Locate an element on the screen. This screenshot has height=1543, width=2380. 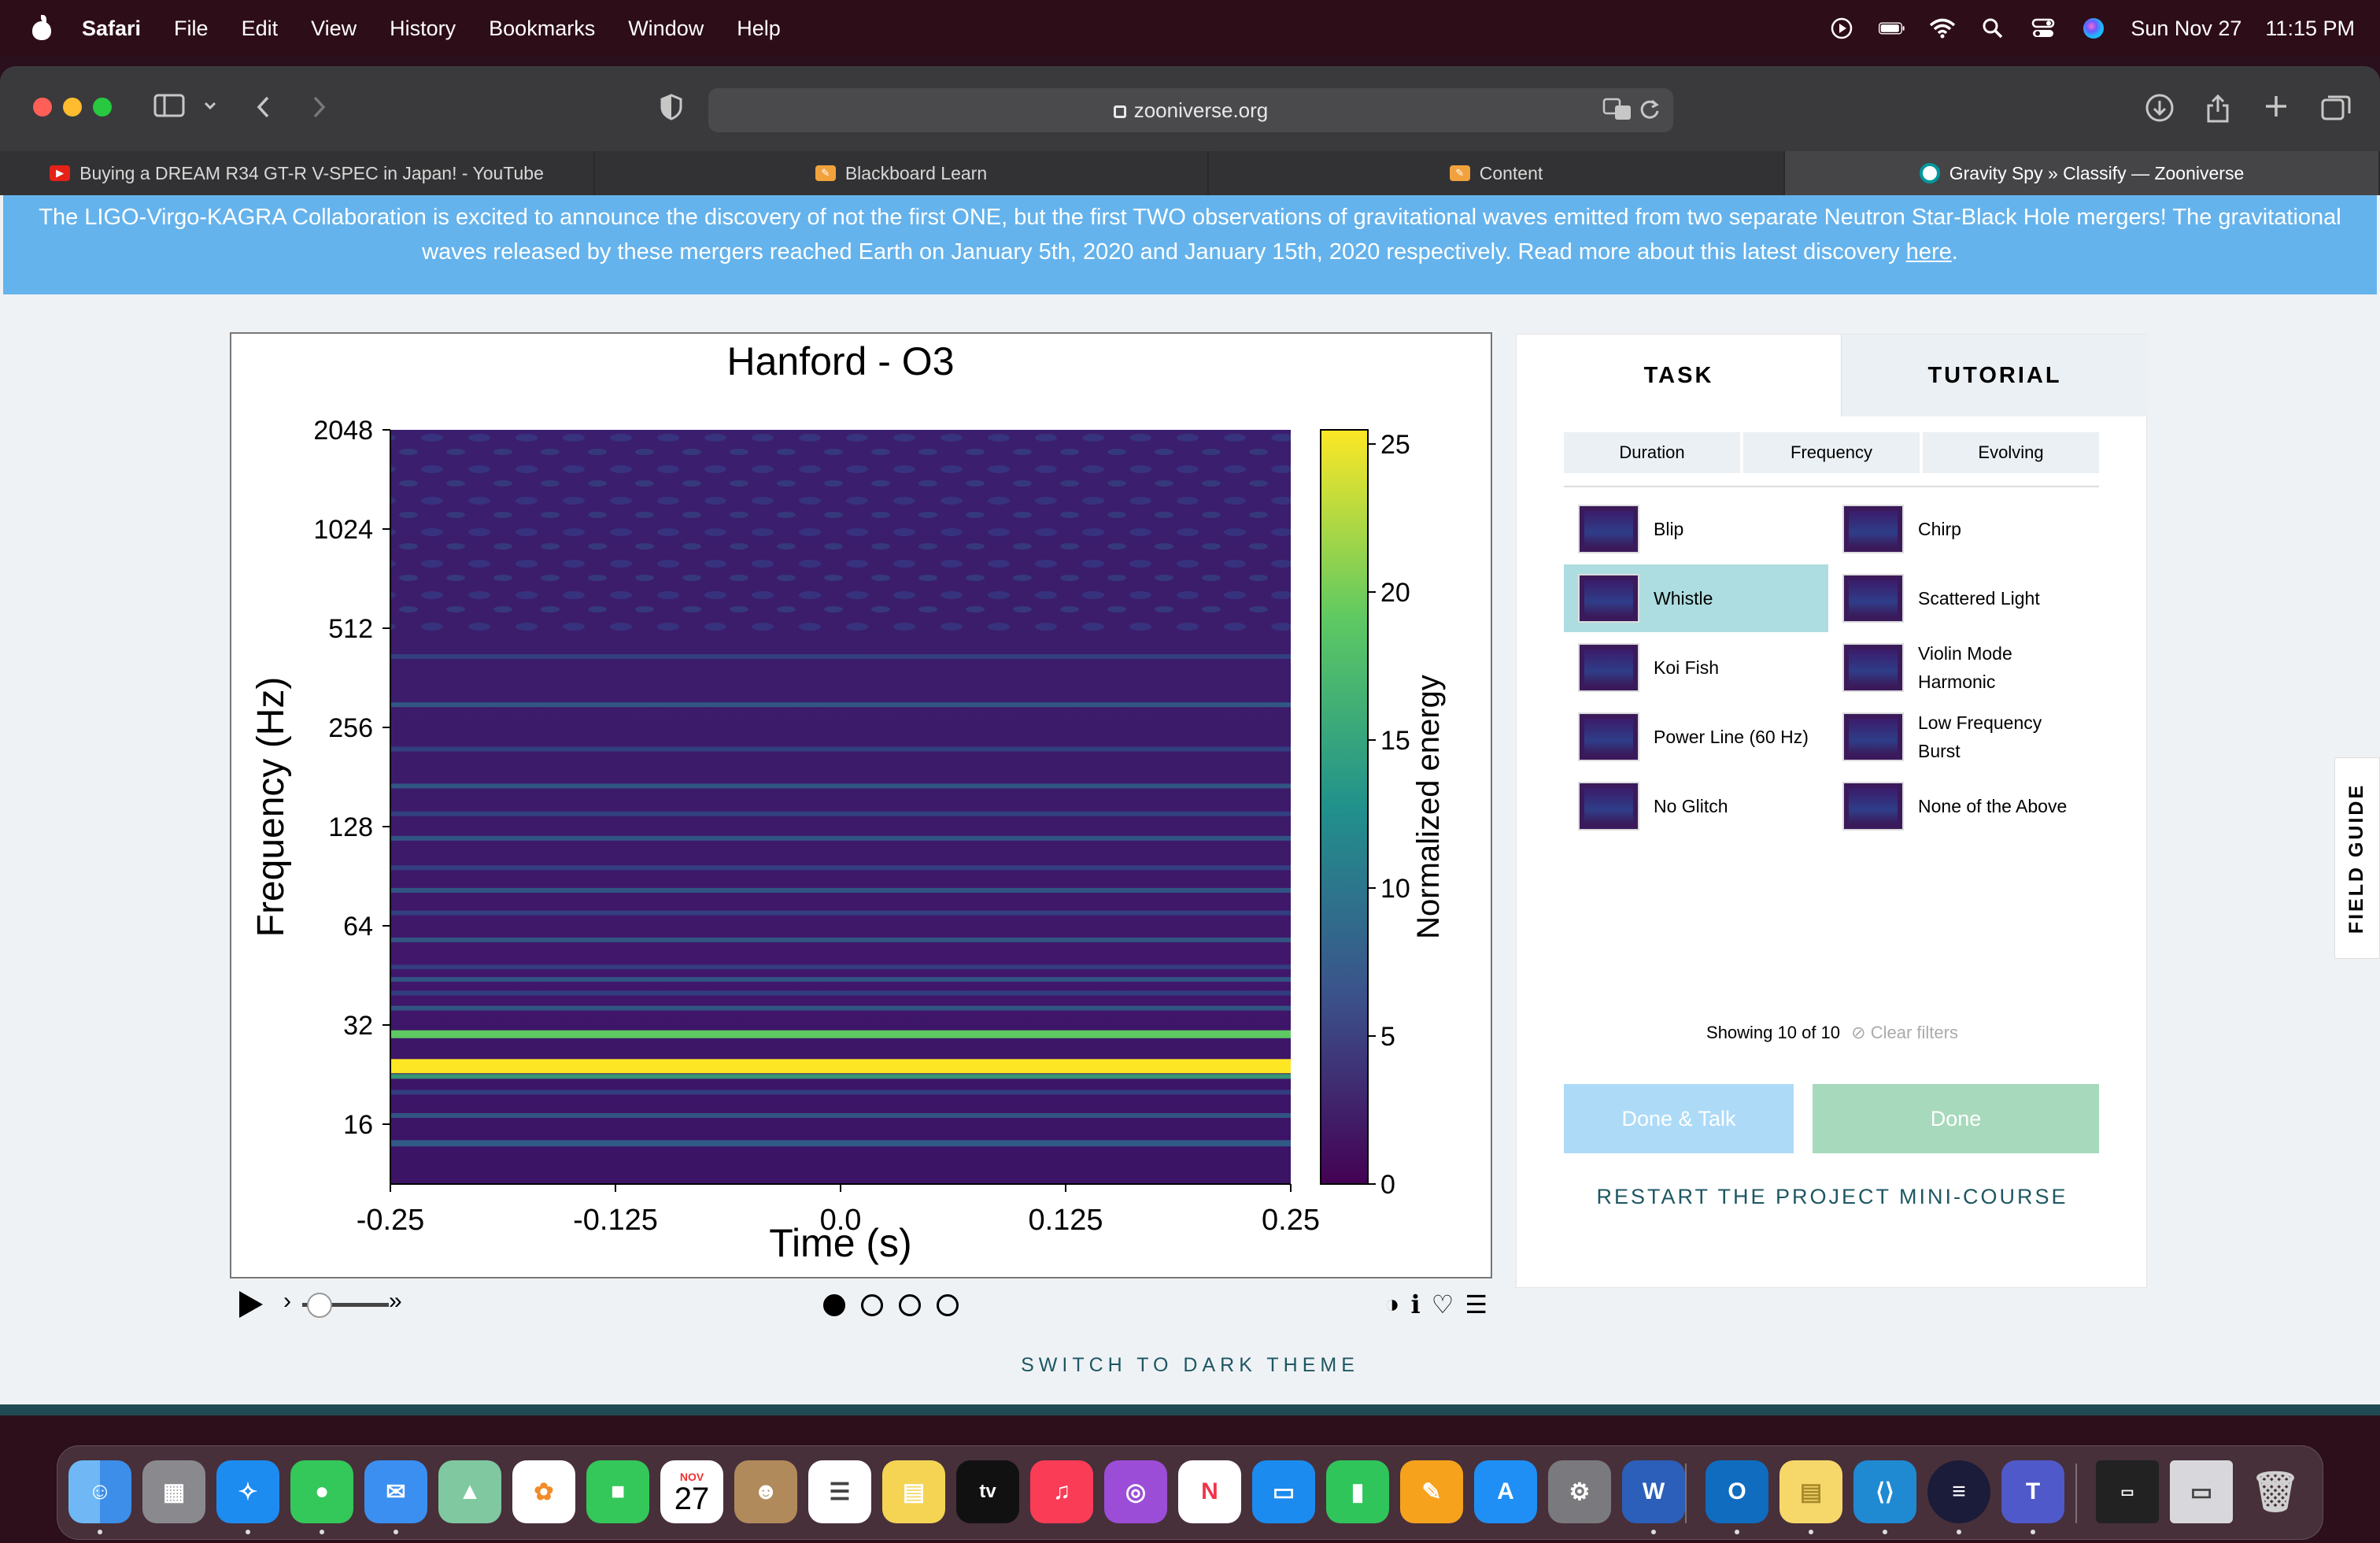
music-icon: ♫ is located at coordinates (1061, 1491).